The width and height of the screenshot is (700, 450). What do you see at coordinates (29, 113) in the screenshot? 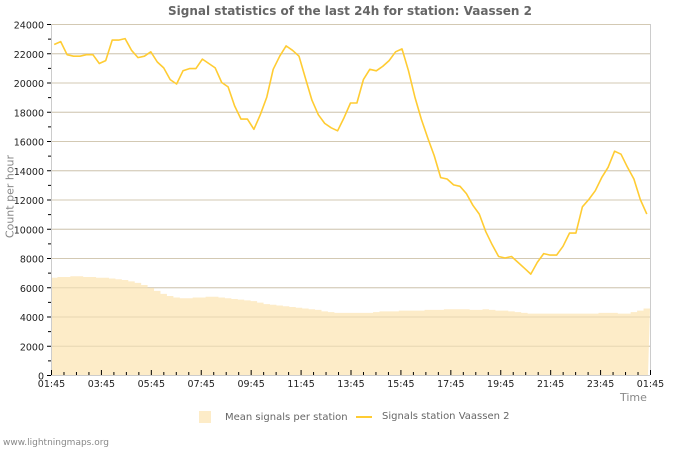
I see `svg-text: 18000` at bounding box center [29, 113].